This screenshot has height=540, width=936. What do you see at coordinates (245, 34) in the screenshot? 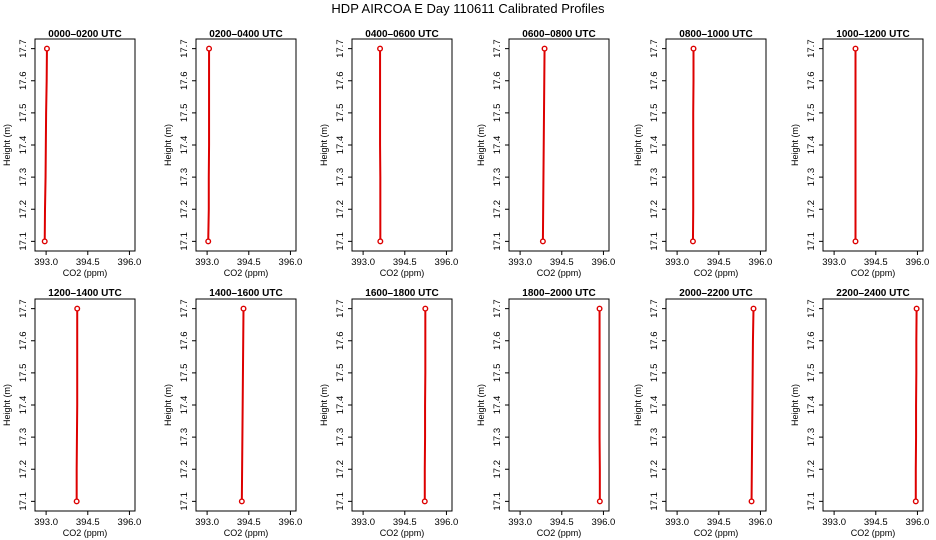
I see `panel-title: 0200–0400 UTC` at bounding box center [245, 34].